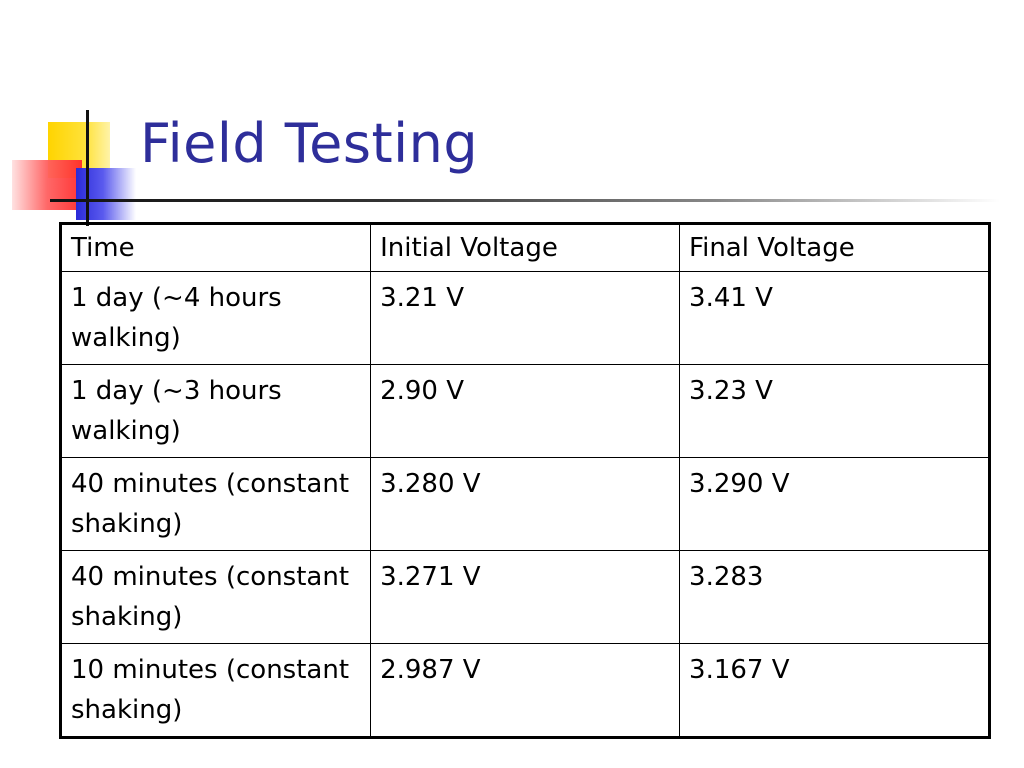 The height and width of the screenshot is (768, 1024). What do you see at coordinates (834, 504) in the screenshot?
I see `cell-final-voltage: 3.290 V` at bounding box center [834, 504].